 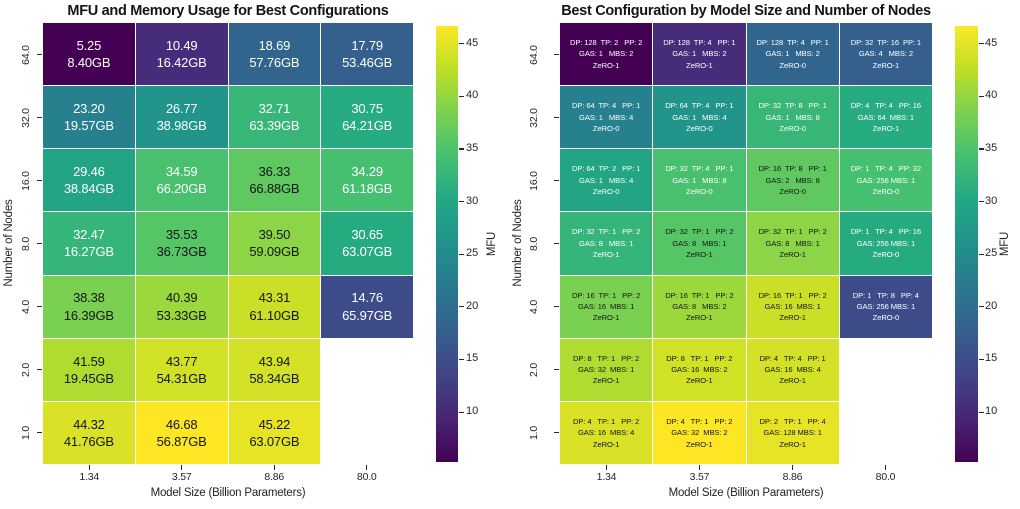 I want to click on cell-text-line: 63.39GB, so click(x=274, y=126).